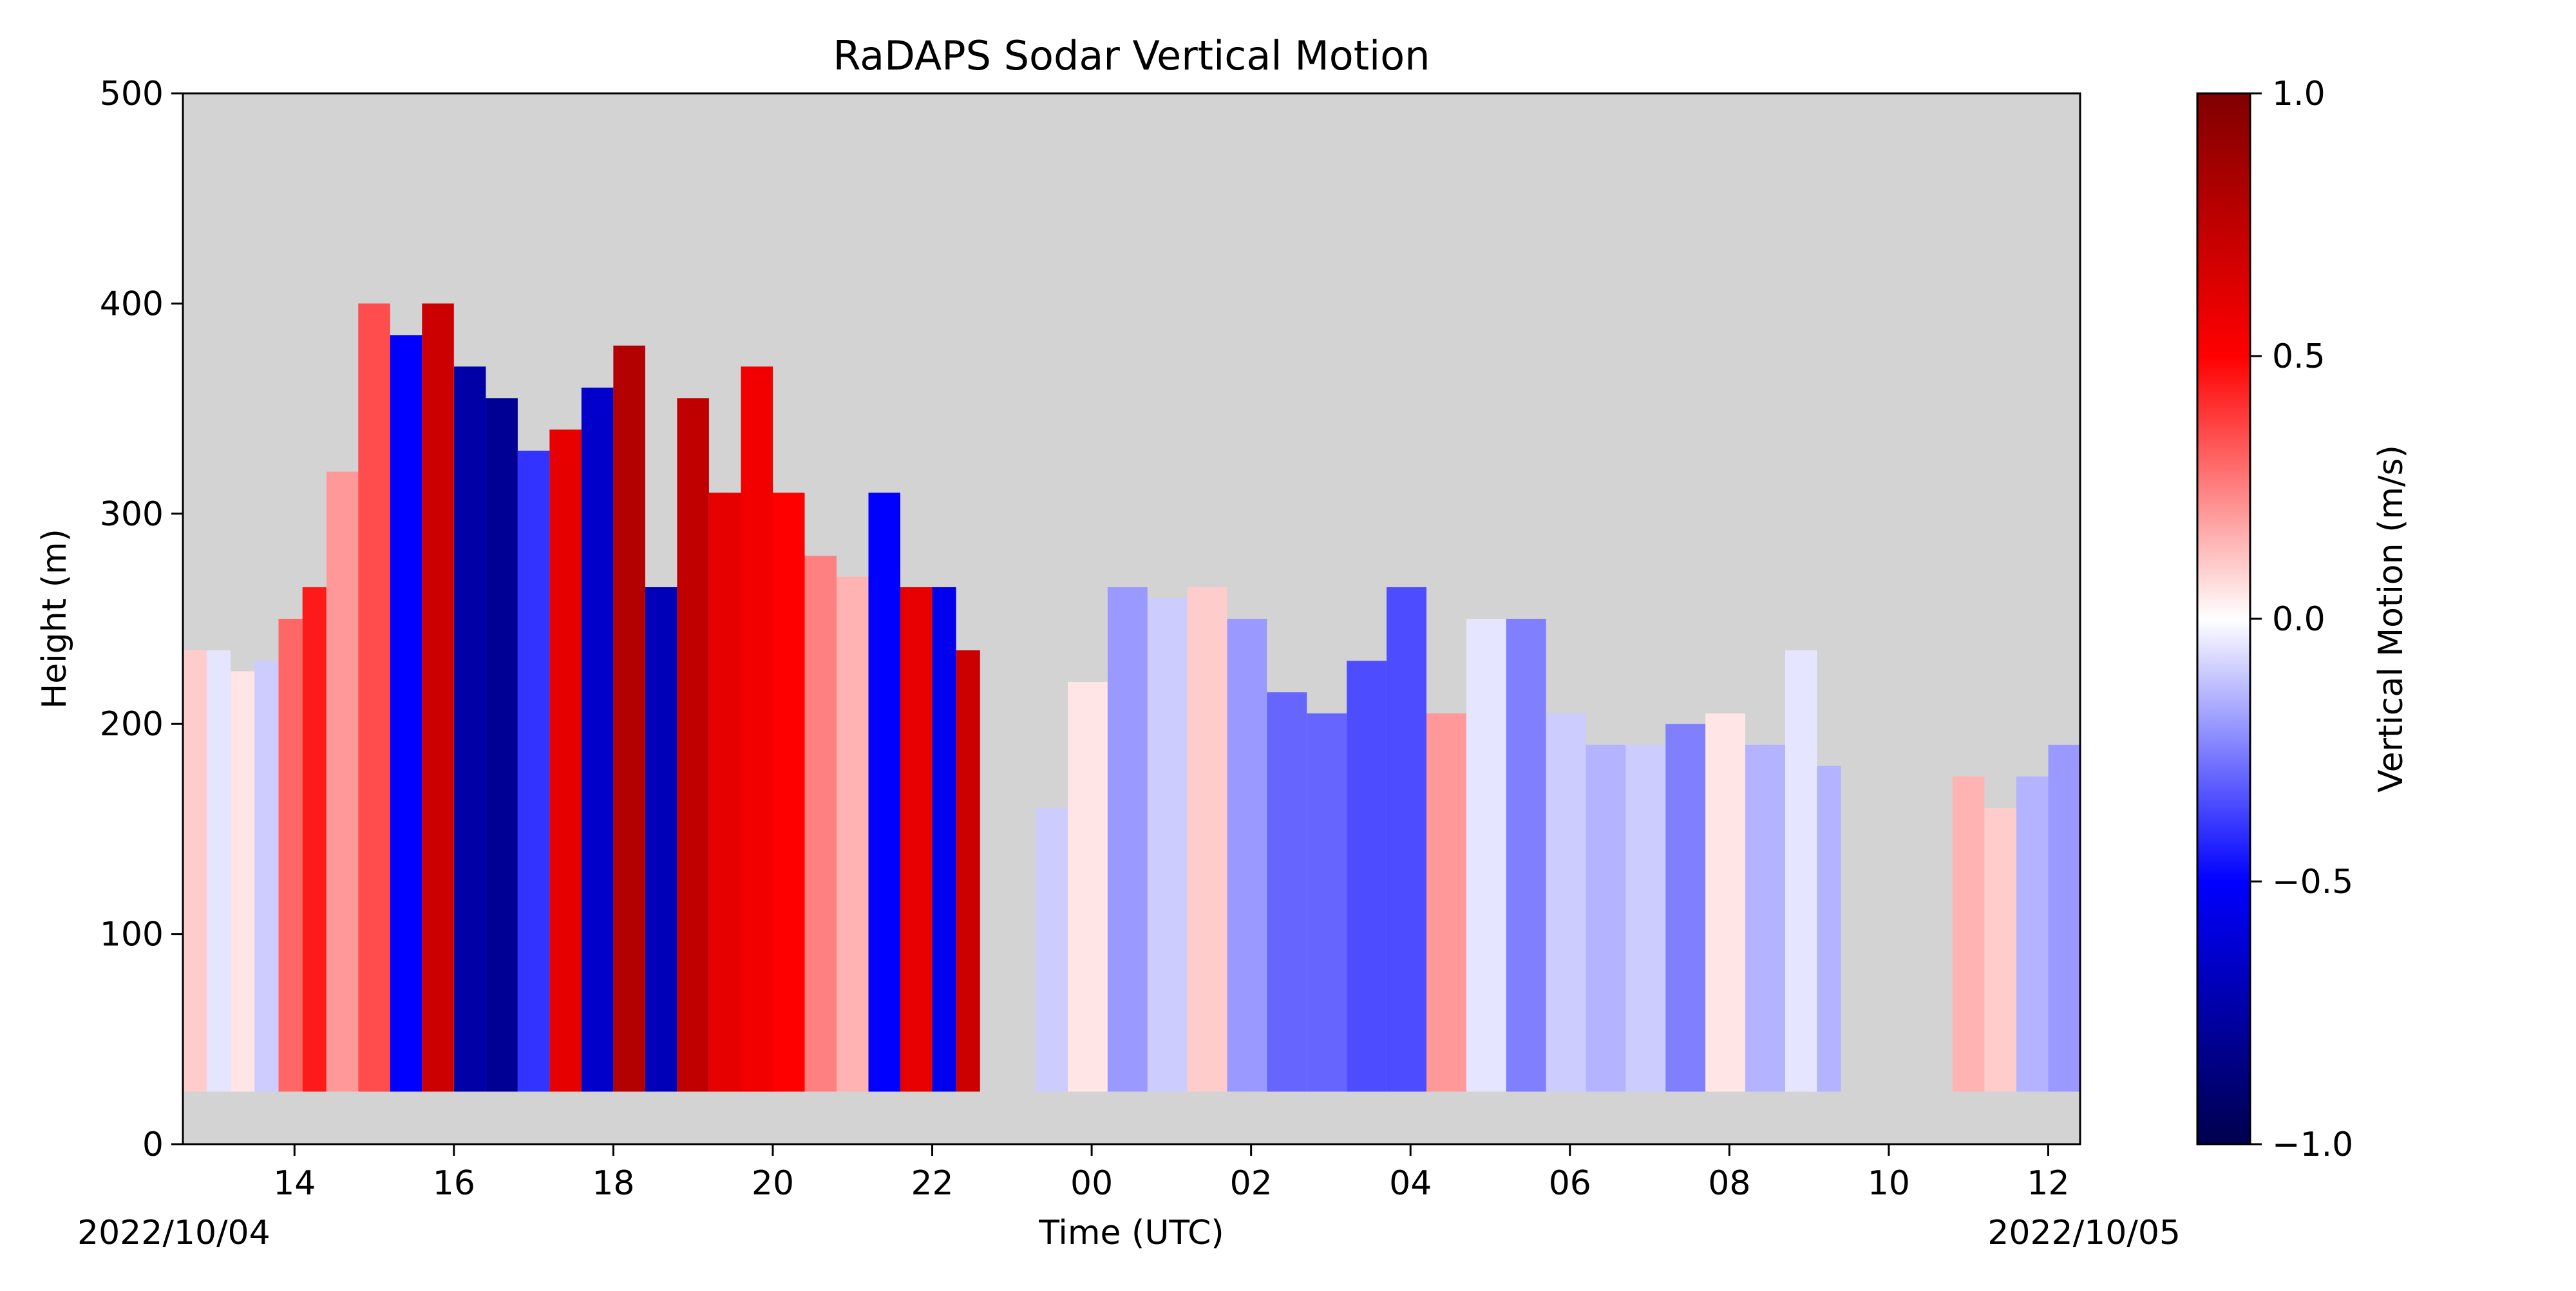 The width and height of the screenshot is (2576, 1291). Describe the element at coordinates (613, 1183) in the screenshot. I see `x-tick-label: 18` at that location.